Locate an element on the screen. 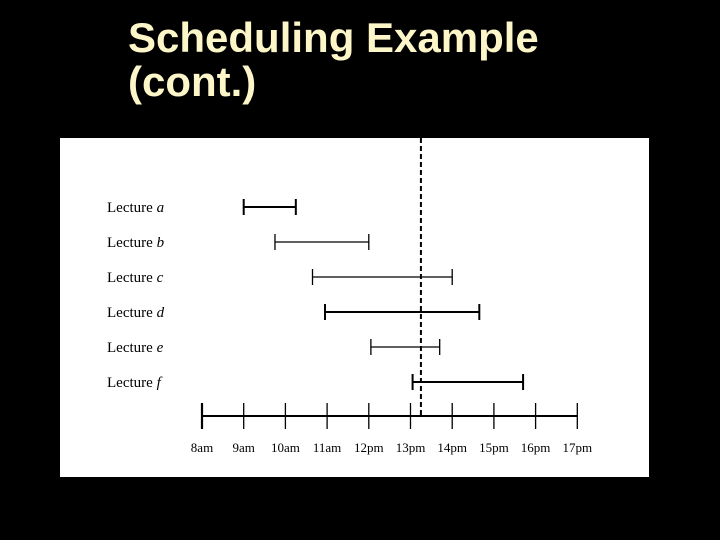  lecture-label-c: Lecture c is located at coordinates (135, 278).